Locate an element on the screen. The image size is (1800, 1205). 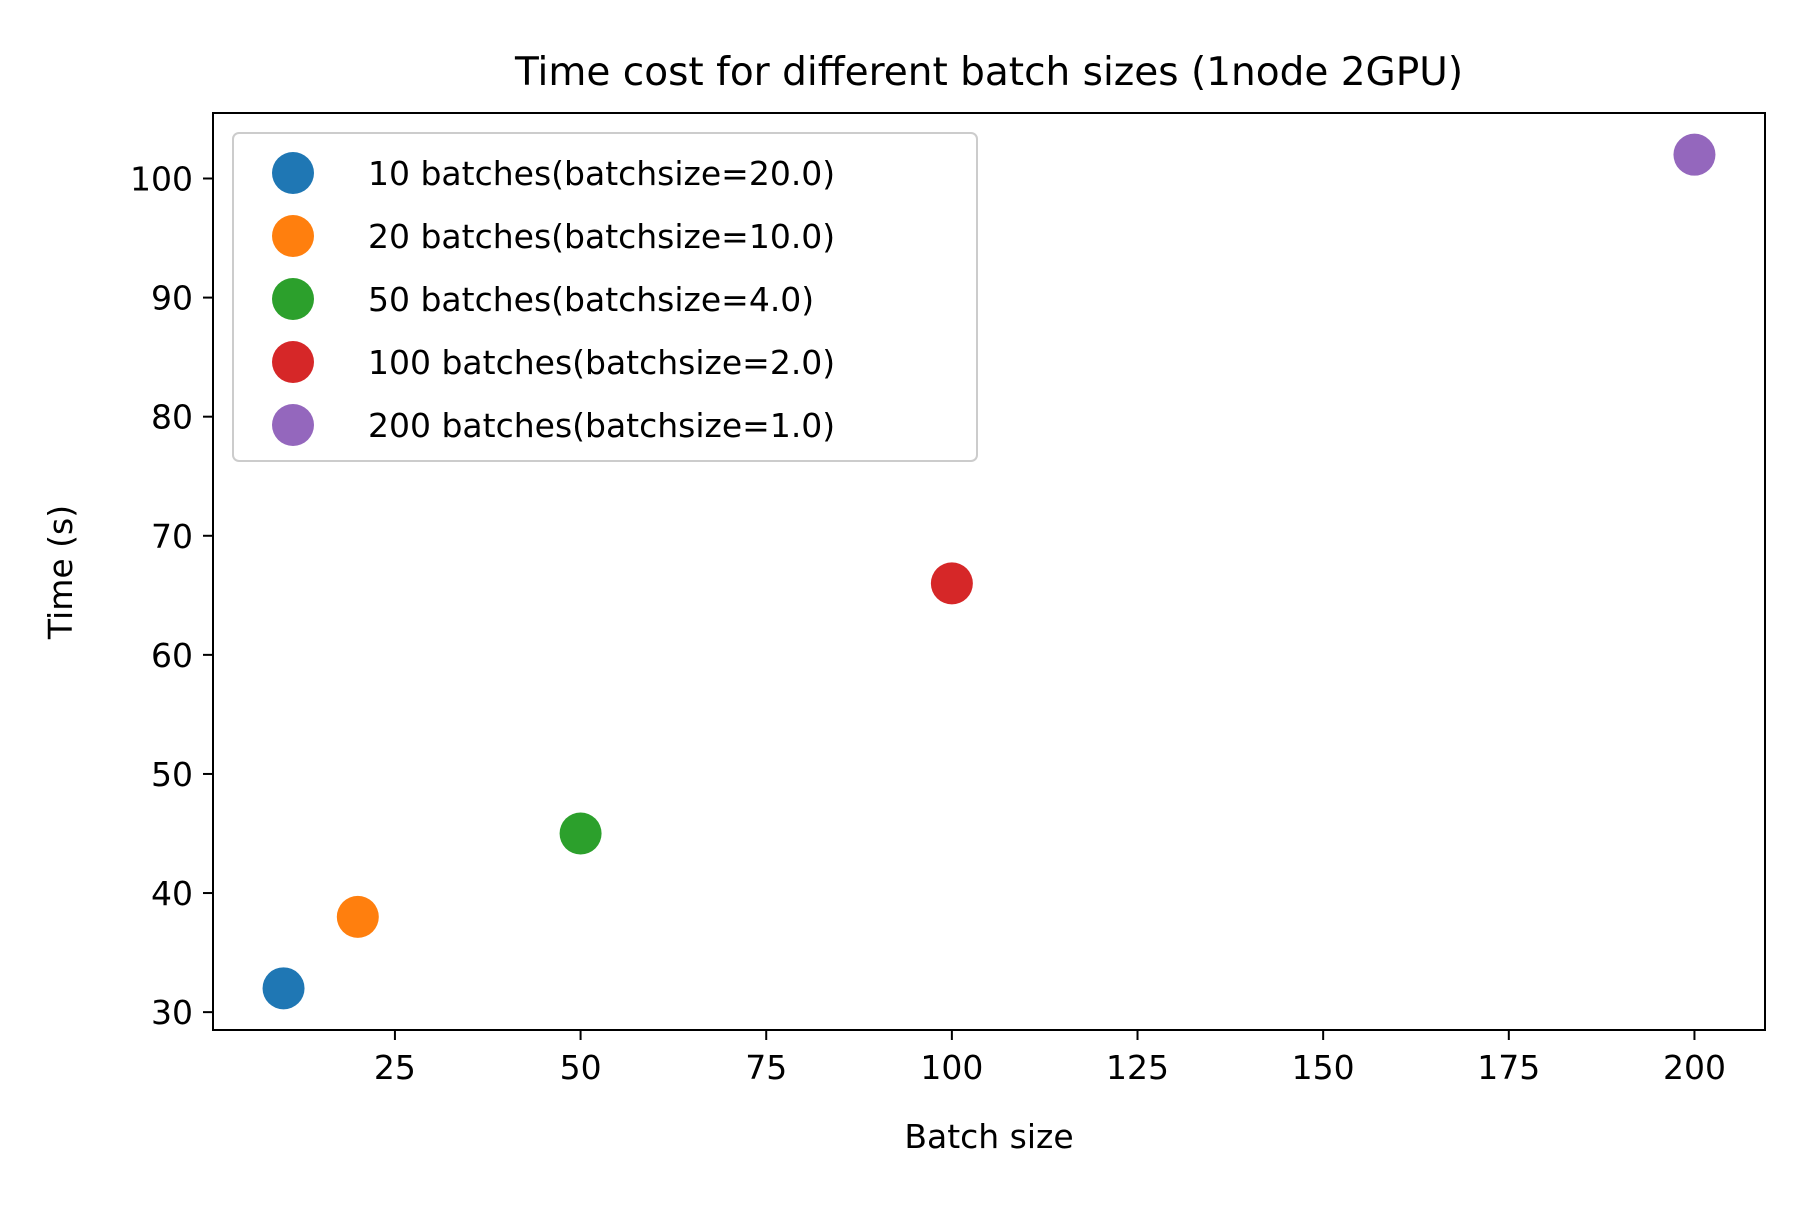
legend-entry-label: 100 batches(batchsize=2.0) is located at coordinates (601, 362).